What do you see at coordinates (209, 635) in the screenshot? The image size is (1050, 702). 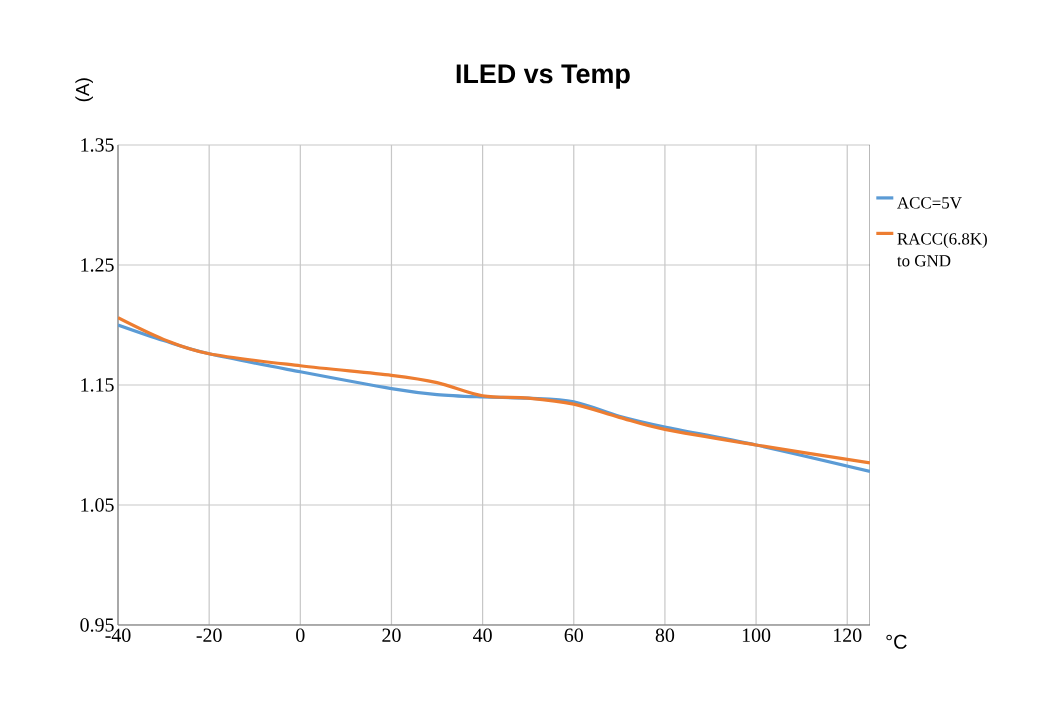 I see `x-tick-label: -20` at bounding box center [209, 635].